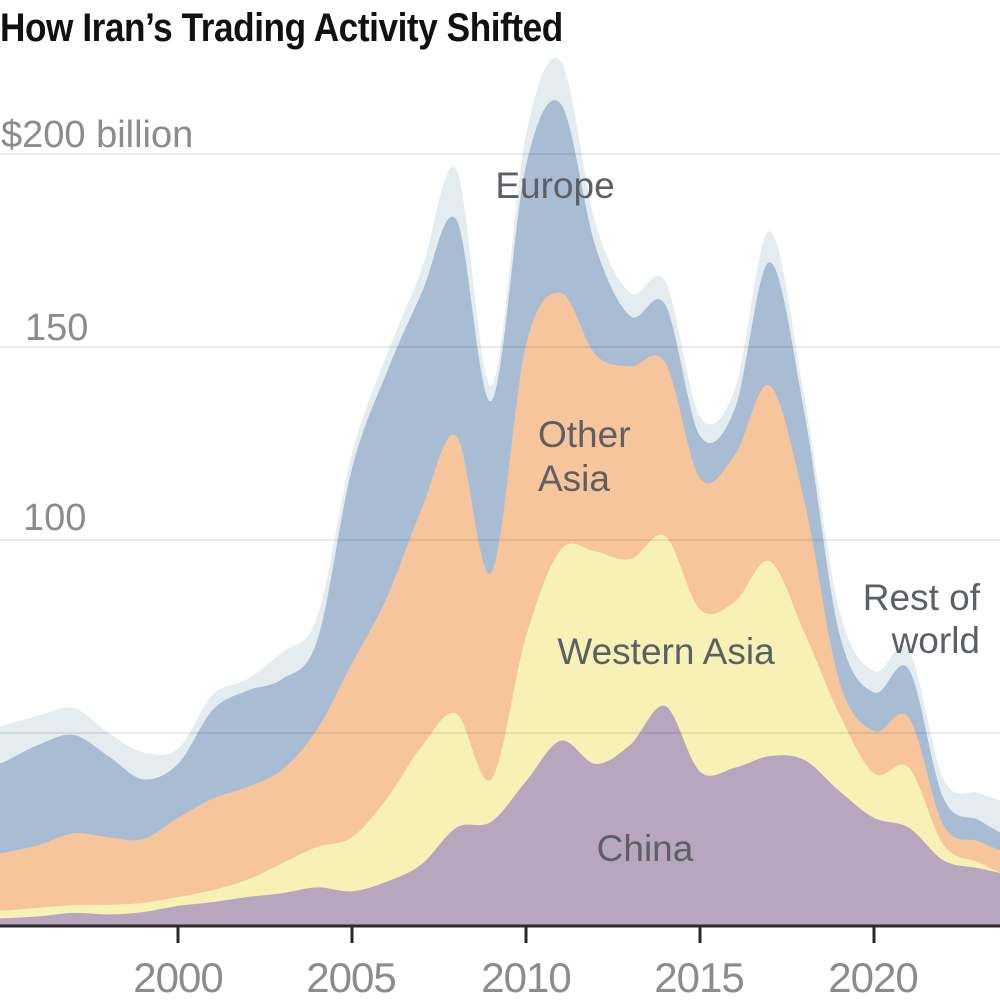 The height and width of the screenshot is (1000, 1000). Describe the element at coordinates (178, 977) in the screenshot. I see `x-axis-label-2000: 2000` at that location.